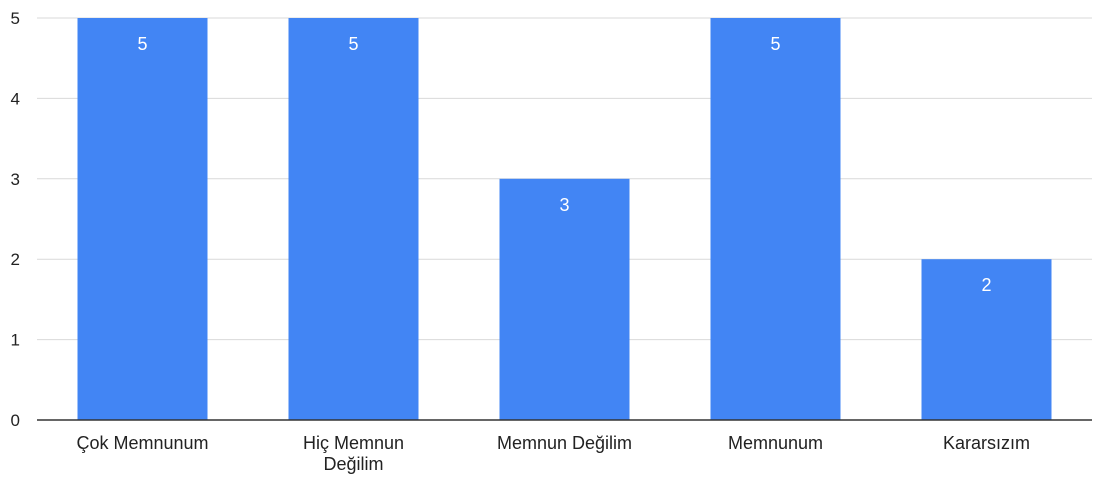 This screenshot has height=489, width=1108. What do you see at coordinates (15, 219) in the screenshot?
I see `y-axis-ticks: 0 1 2 3 4 5` at bounding box center [15, 219].